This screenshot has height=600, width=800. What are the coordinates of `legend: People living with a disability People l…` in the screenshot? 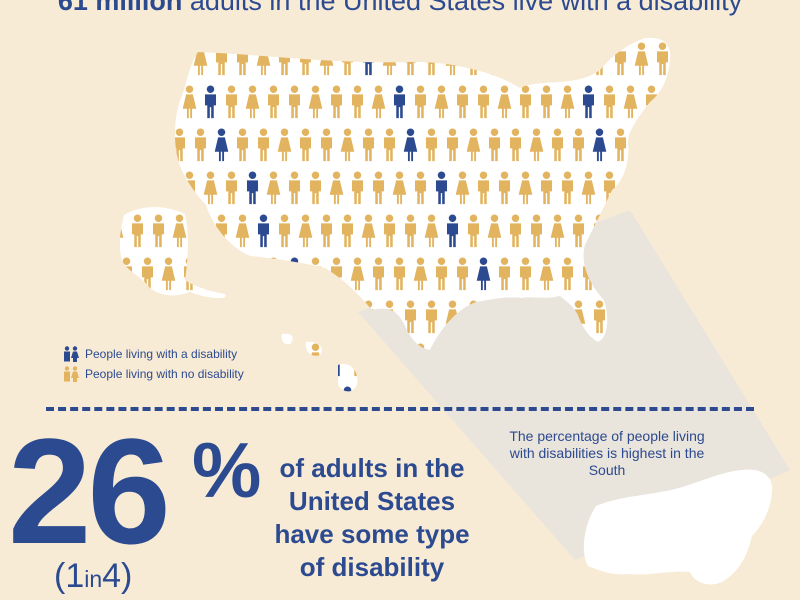 It's located at (153, 364).